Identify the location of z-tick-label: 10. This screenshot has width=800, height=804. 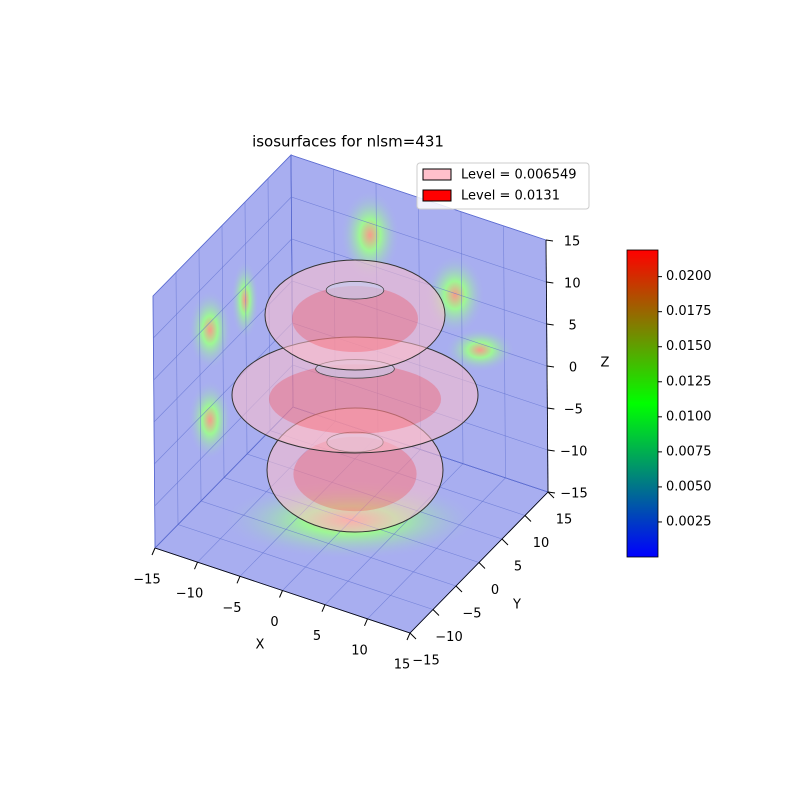
(572, 284).